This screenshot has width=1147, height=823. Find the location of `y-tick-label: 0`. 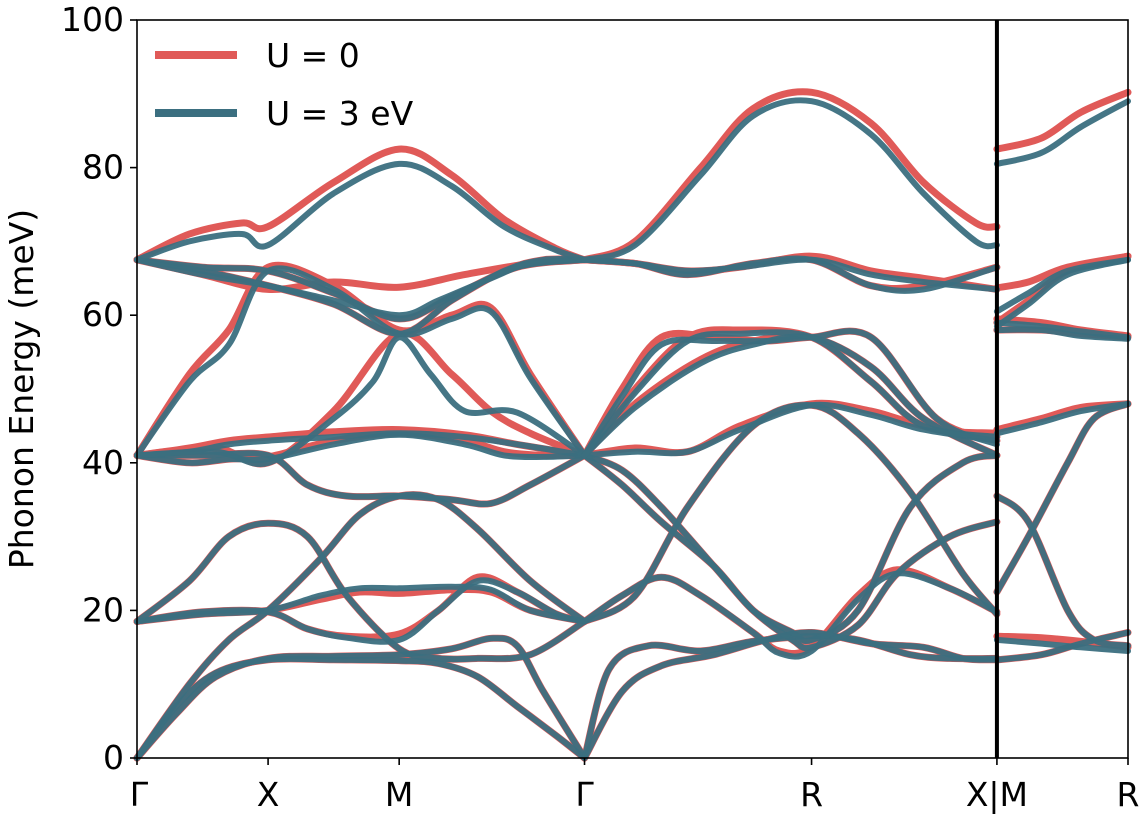

y-tick-label: 0 is located at coordinates (113, 757).